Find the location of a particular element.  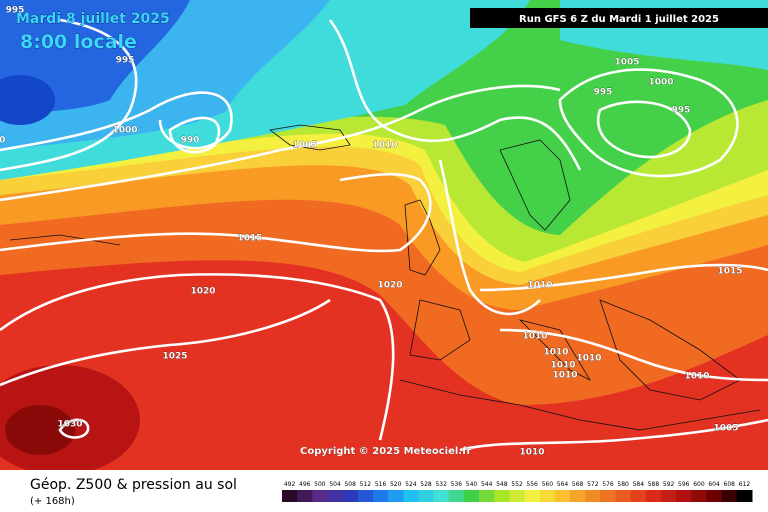

valid-date: Mardi 8 juillet 2025 is located at coordinates (93, 19).